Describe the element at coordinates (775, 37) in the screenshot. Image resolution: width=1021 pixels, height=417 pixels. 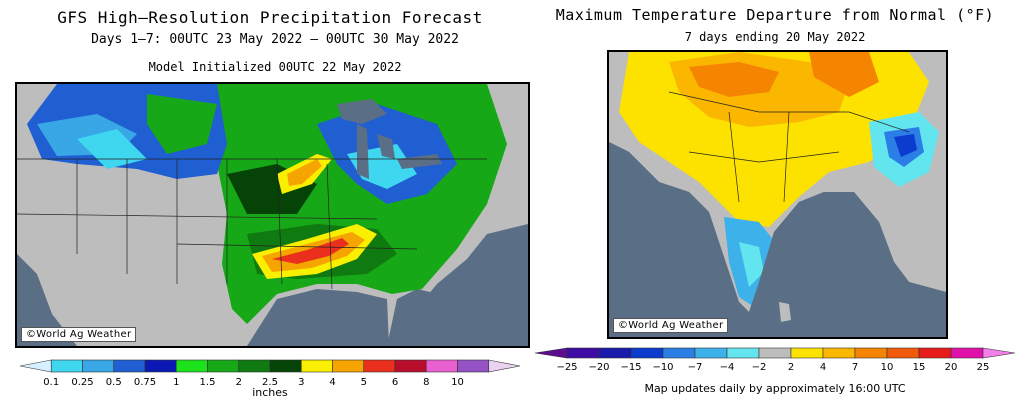
I see `right-map-subtitle: 7 days ending 20 May 2022` at that location.